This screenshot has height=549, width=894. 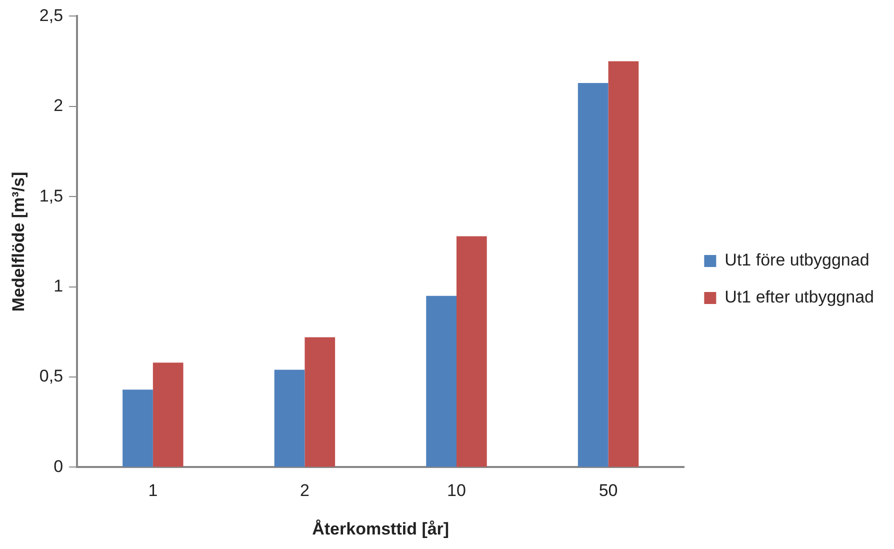 I want to click on legend-label: Ut1 före utbyggnad, so click(x=797, y=260).